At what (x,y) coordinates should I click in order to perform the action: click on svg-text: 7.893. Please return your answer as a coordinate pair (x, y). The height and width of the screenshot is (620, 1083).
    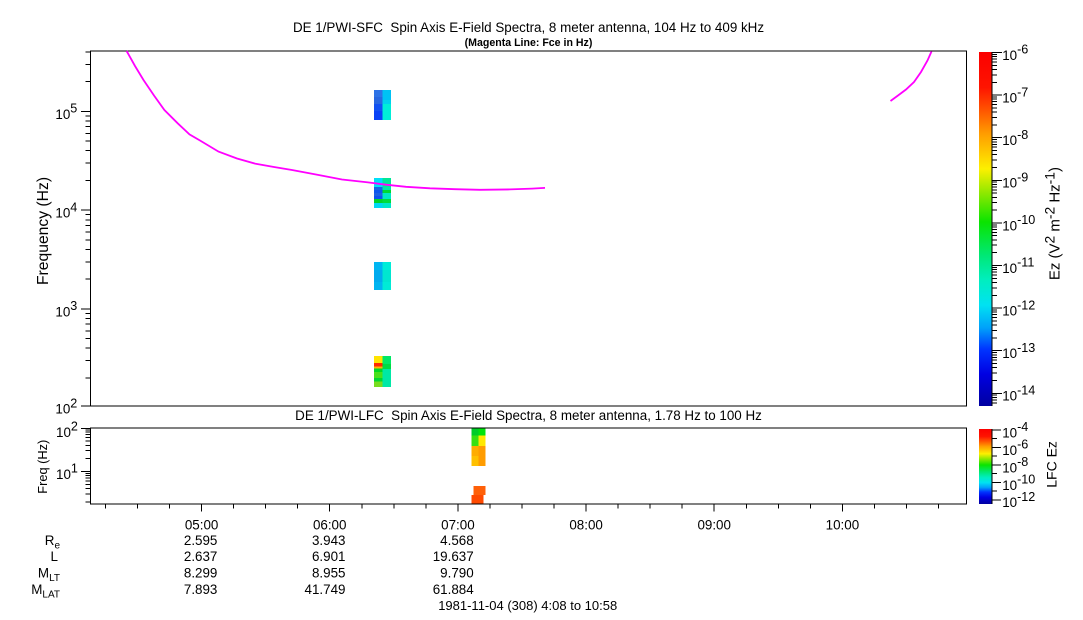
    Looking at the image, I should click on (201, 589).